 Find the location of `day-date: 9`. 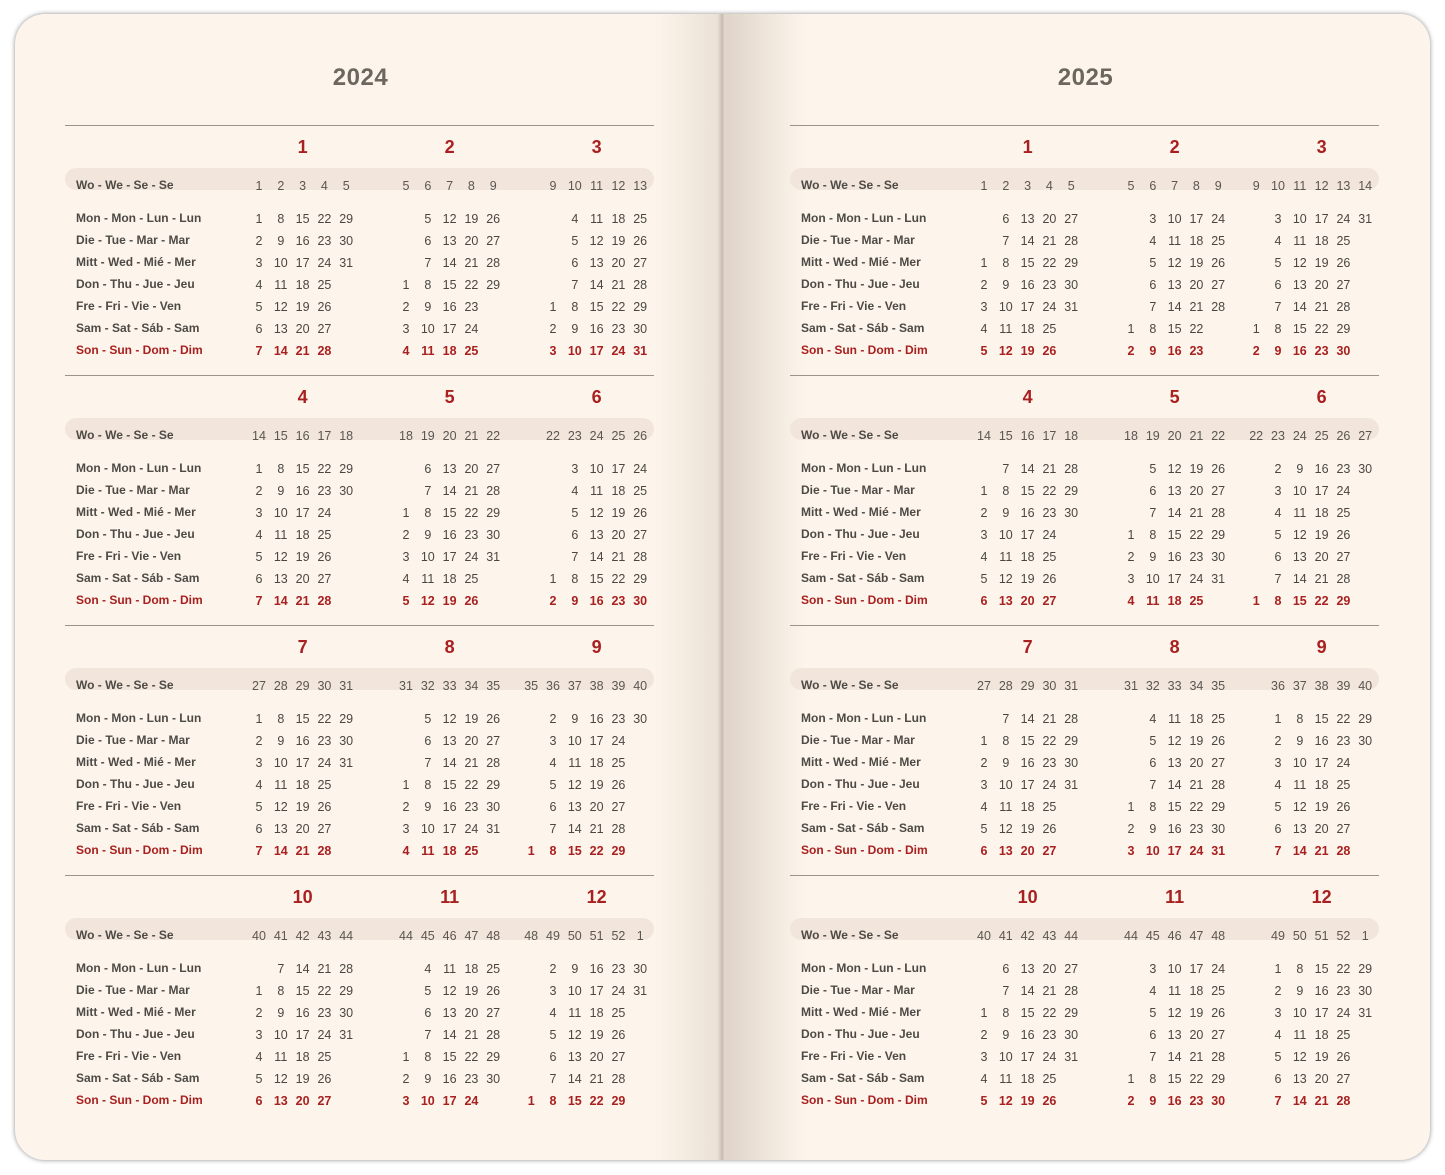

day-date: 9 is located at coordinates (1006, 763).